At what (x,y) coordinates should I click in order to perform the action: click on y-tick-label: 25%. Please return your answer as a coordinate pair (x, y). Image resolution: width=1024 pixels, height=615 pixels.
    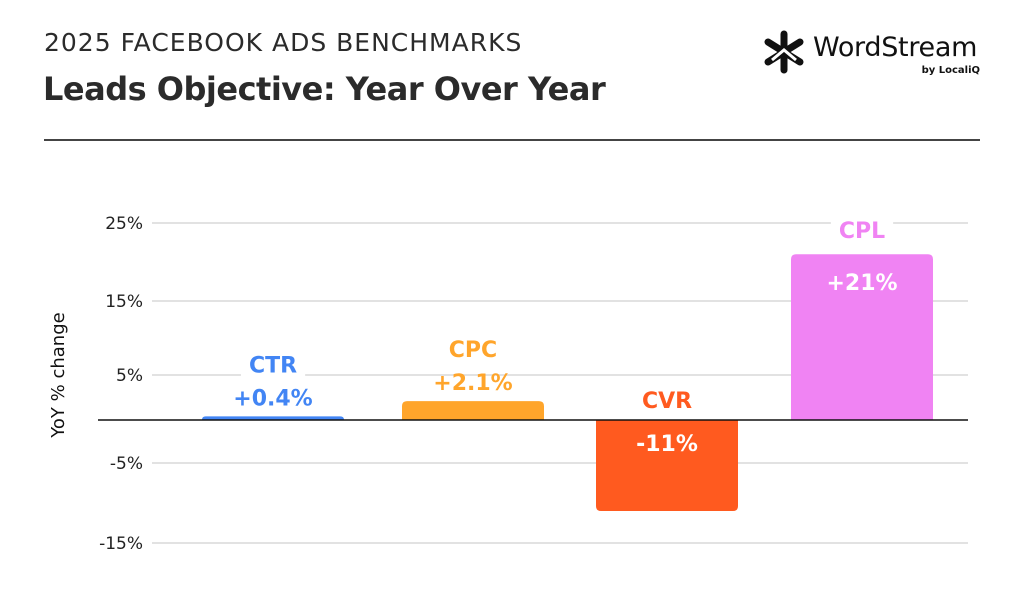
    Looking at the image, I should click on (124, 224).